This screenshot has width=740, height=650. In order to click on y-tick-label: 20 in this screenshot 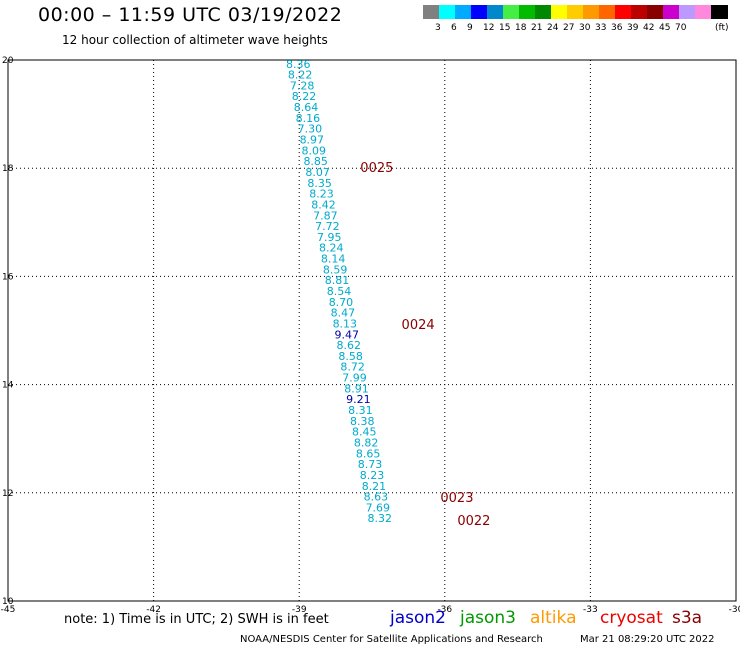, I will do `click(8, 61)`.